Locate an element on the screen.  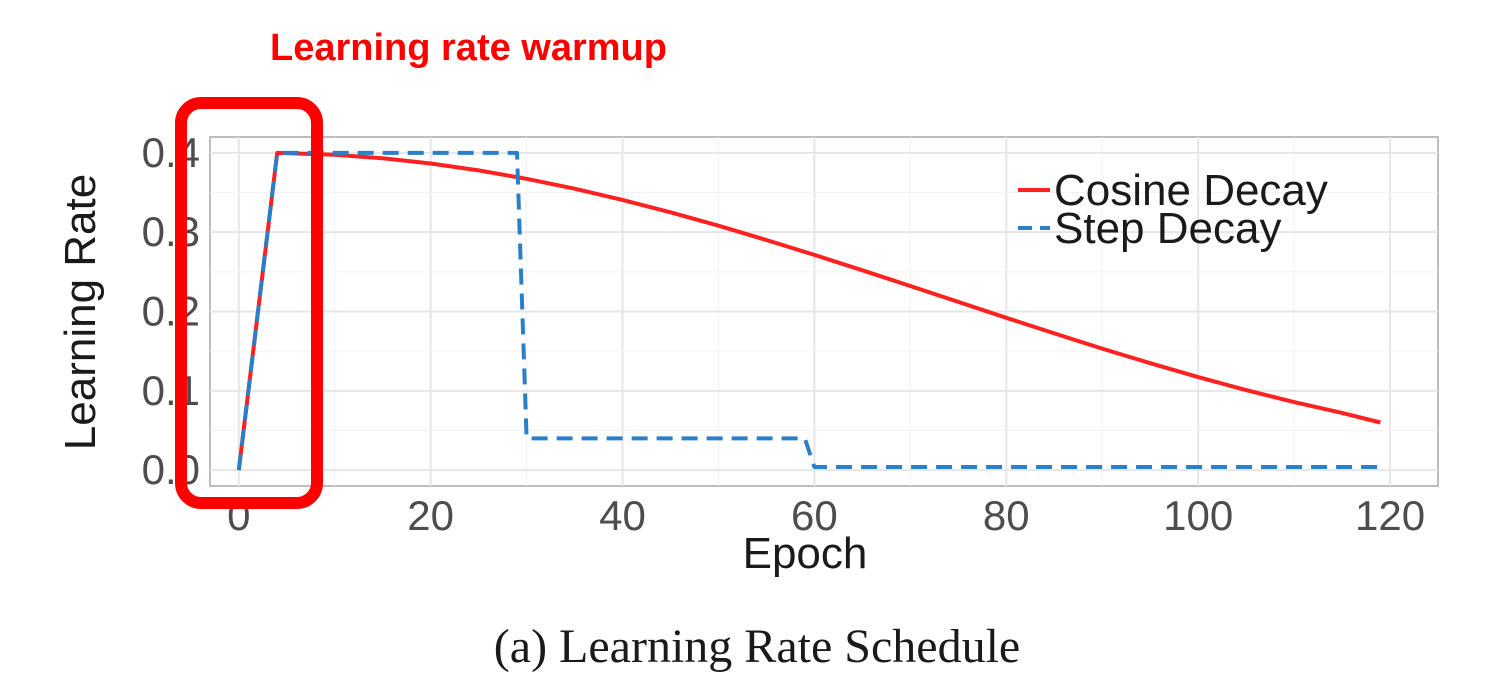
legend-label-step-decay: Step Decay is located at coordinates (1167, 228).